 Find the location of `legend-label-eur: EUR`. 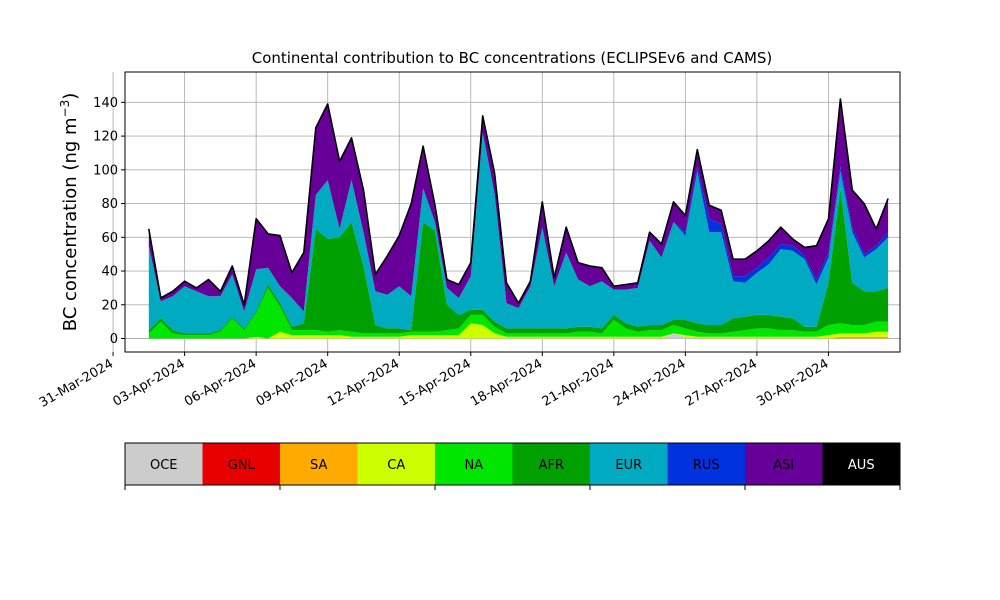

legend-label-eur: EUR is located at coordinates (628, 465).